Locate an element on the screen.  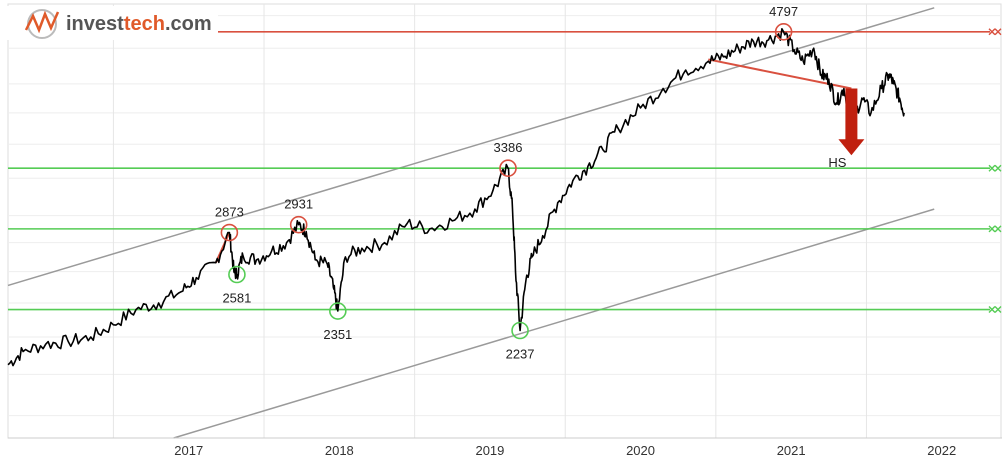
x-axis: 2017 2018 2019 2020 2021 2022 is located at coordinates (505, 447).